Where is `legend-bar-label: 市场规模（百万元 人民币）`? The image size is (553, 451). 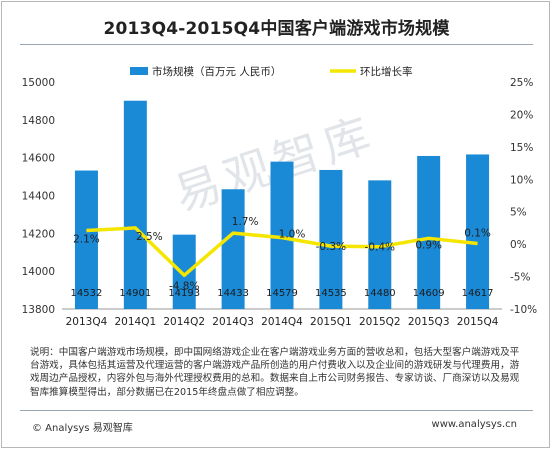 legend-bar-label: 市场规模（百万元 人民币） is located at coordinates (216, 71).